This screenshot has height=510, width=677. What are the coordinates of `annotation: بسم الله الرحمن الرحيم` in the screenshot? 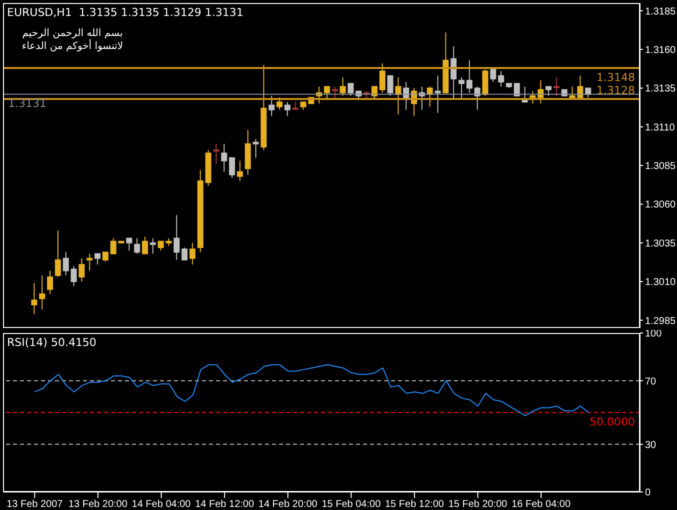 It's located at (72, 33).